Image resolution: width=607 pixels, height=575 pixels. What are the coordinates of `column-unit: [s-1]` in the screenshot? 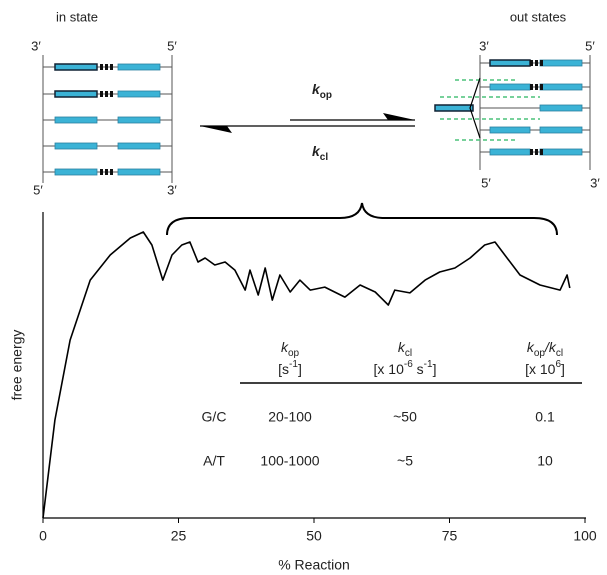 It's located at (290, 368).